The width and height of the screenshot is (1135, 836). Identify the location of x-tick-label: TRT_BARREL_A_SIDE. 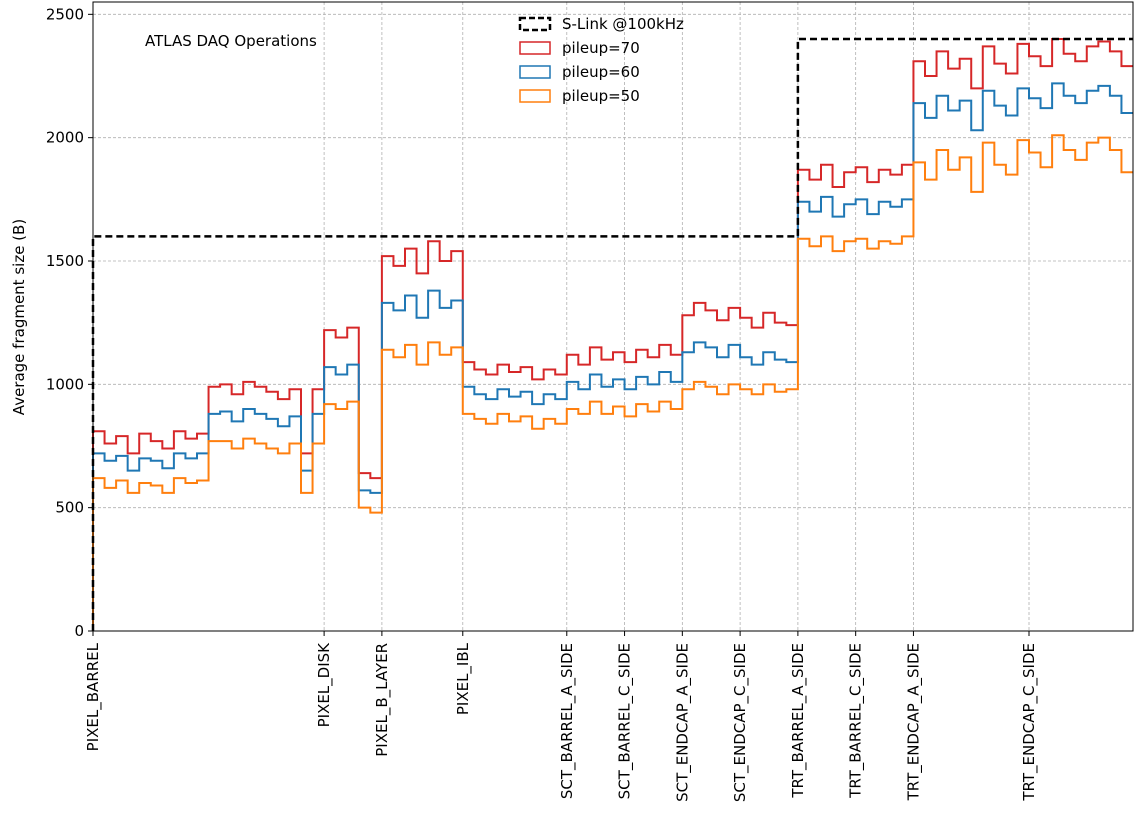
(798, 721).